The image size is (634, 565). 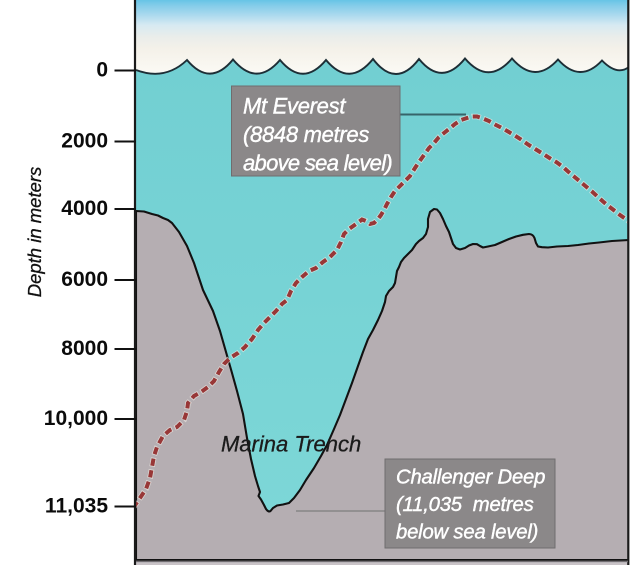 What do you see at coordinates (84, 348) in the screenshot?
I see `svg-text: 8000` at bounding box center [84, 348].